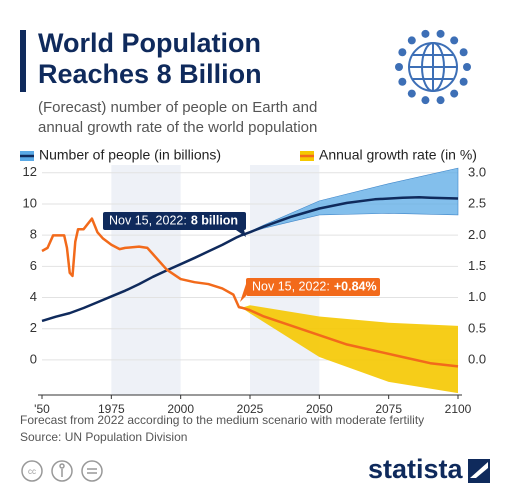 The width and height of the screenshot is (510, 503). I want to click on title-bar, so click(23, 61).